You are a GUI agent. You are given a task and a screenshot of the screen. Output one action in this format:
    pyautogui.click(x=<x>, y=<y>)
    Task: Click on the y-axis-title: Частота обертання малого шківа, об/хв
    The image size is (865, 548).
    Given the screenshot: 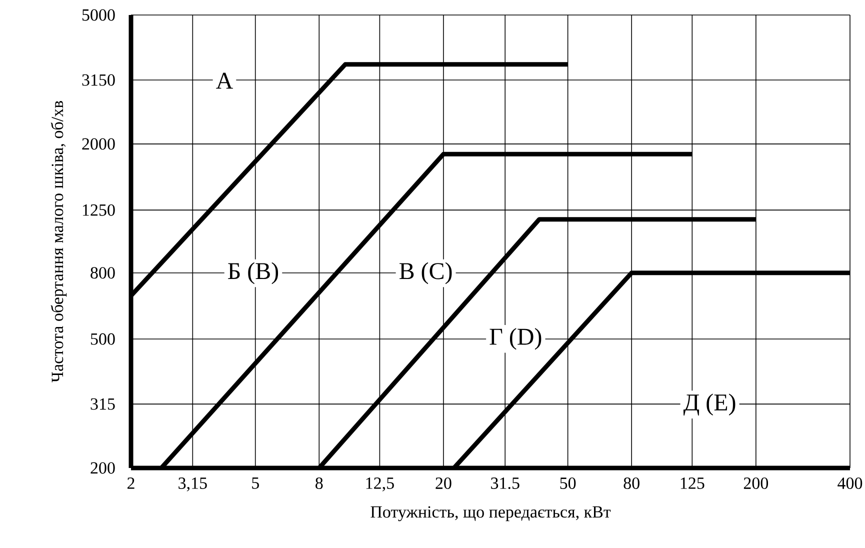 What is the action you would take?
    pyautogui.click(x=58, y=241)
    